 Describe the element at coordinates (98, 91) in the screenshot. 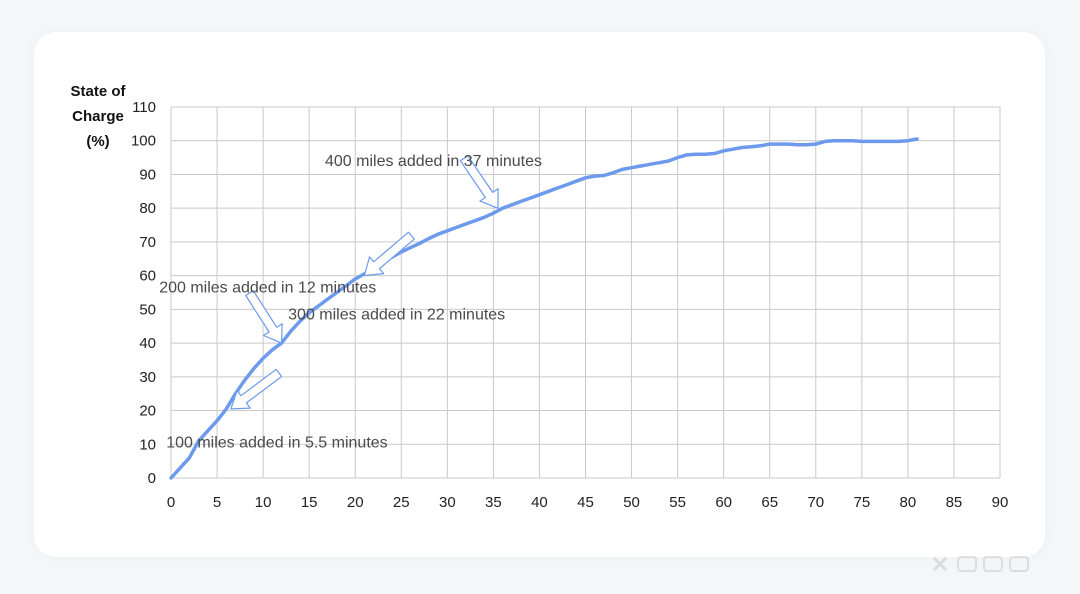

I see `y-axis-title-line-1: State of` at that location.